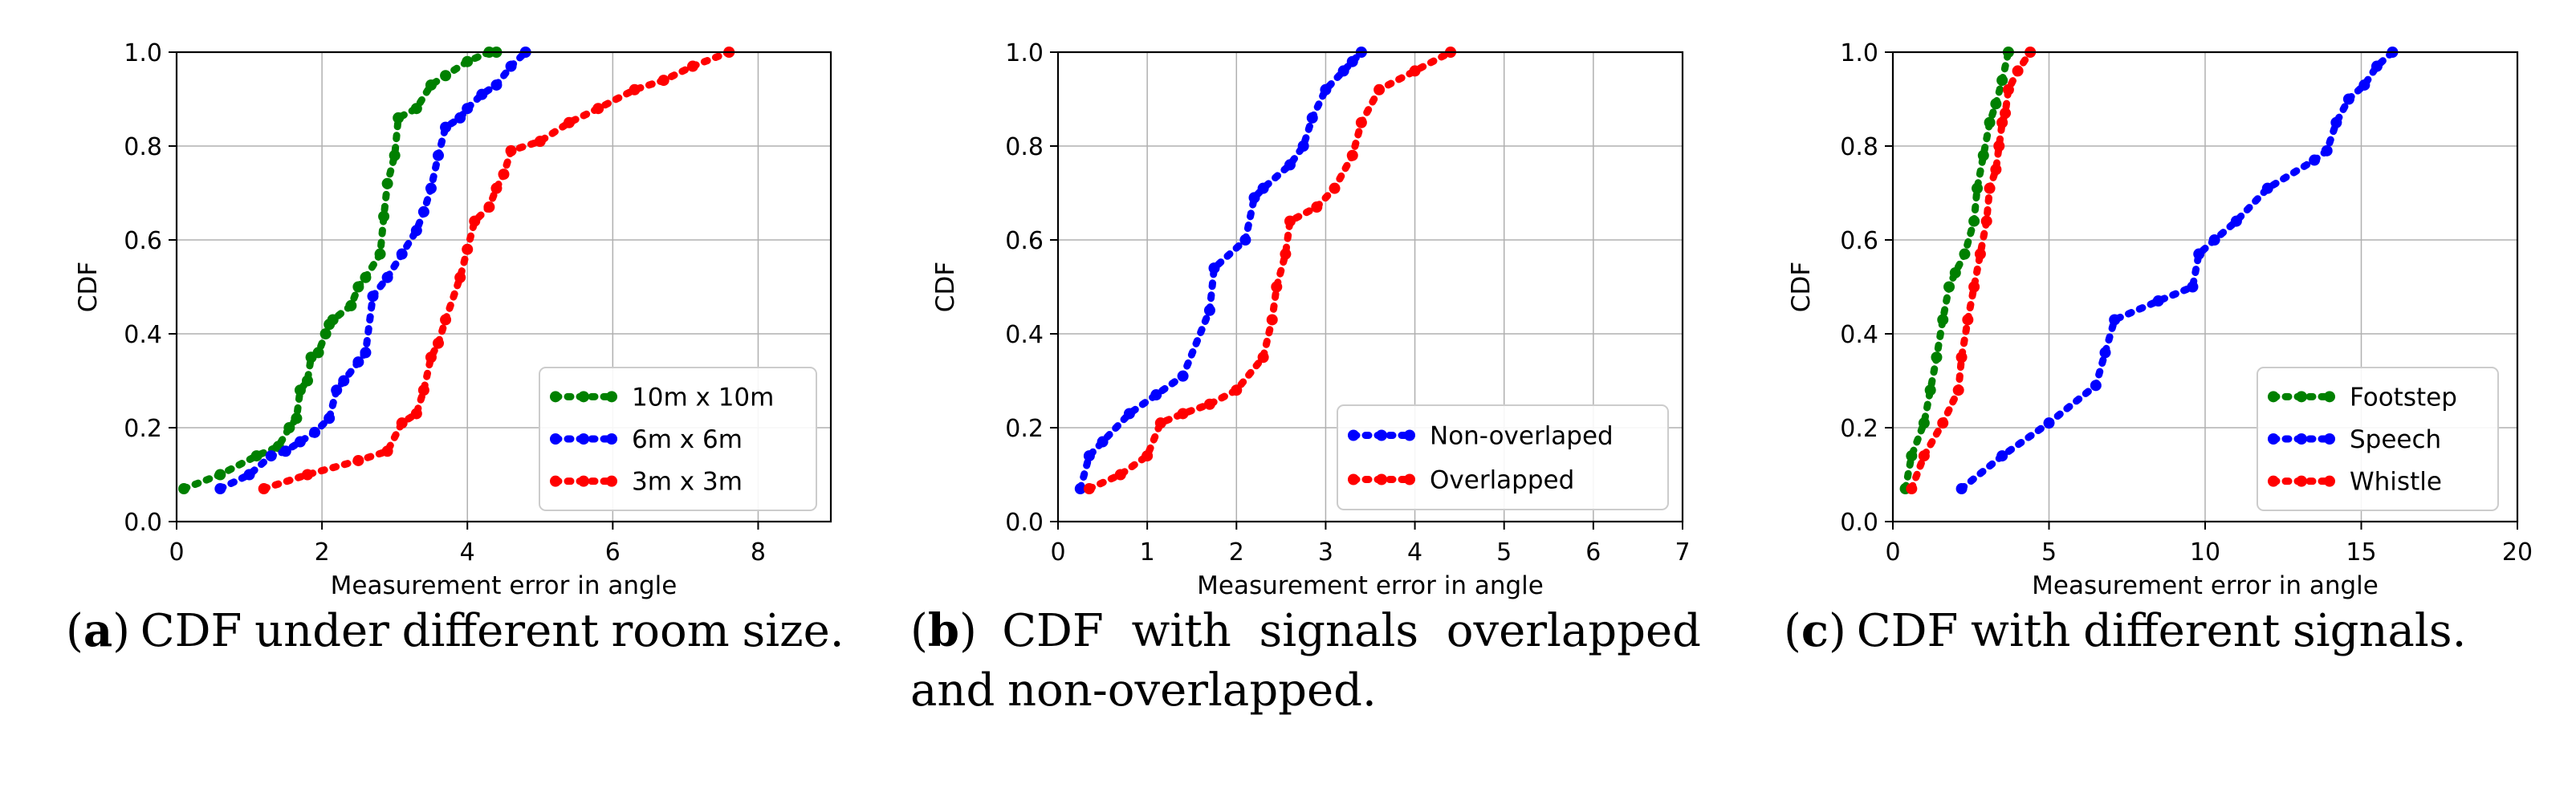  I want to click on legend-box, so click(1503, 457).